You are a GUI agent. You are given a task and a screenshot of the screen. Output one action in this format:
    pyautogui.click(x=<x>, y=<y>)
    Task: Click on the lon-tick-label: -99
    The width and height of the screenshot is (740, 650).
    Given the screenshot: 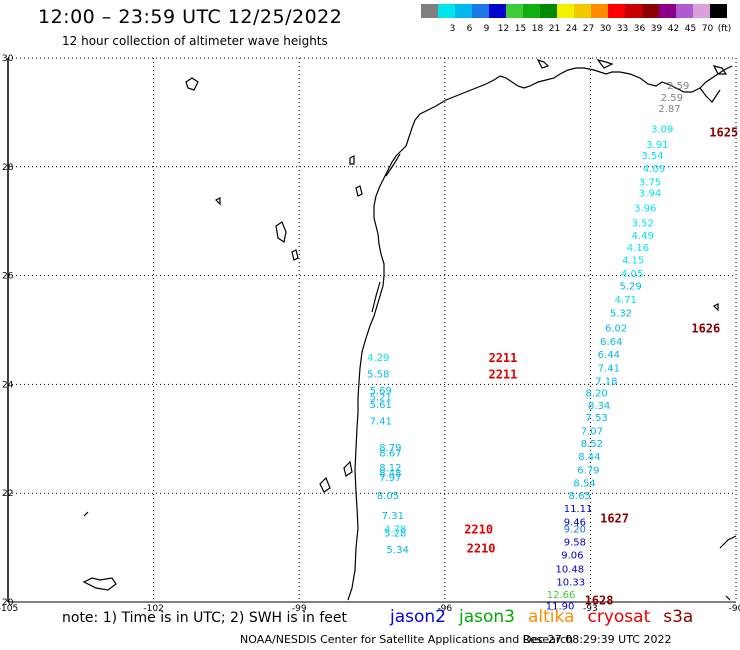 What is the action you would take?
    pyautogui.click(x=299, y=609)
    